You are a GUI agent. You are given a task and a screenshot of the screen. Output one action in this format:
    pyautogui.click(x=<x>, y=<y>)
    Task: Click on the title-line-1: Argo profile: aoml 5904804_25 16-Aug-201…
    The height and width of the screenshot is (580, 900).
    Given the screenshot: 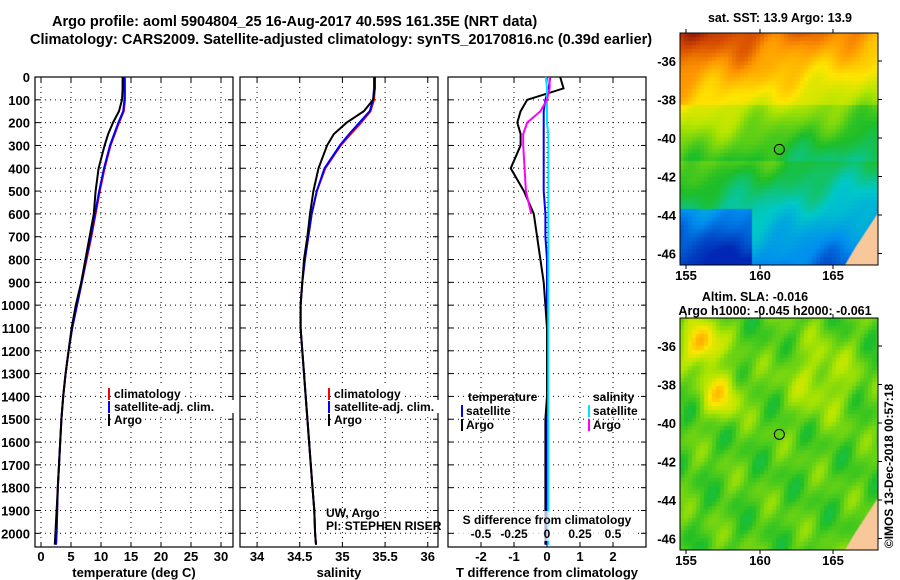 What is the action you would take?
    pyautogui.click(x=294, y=22)
    